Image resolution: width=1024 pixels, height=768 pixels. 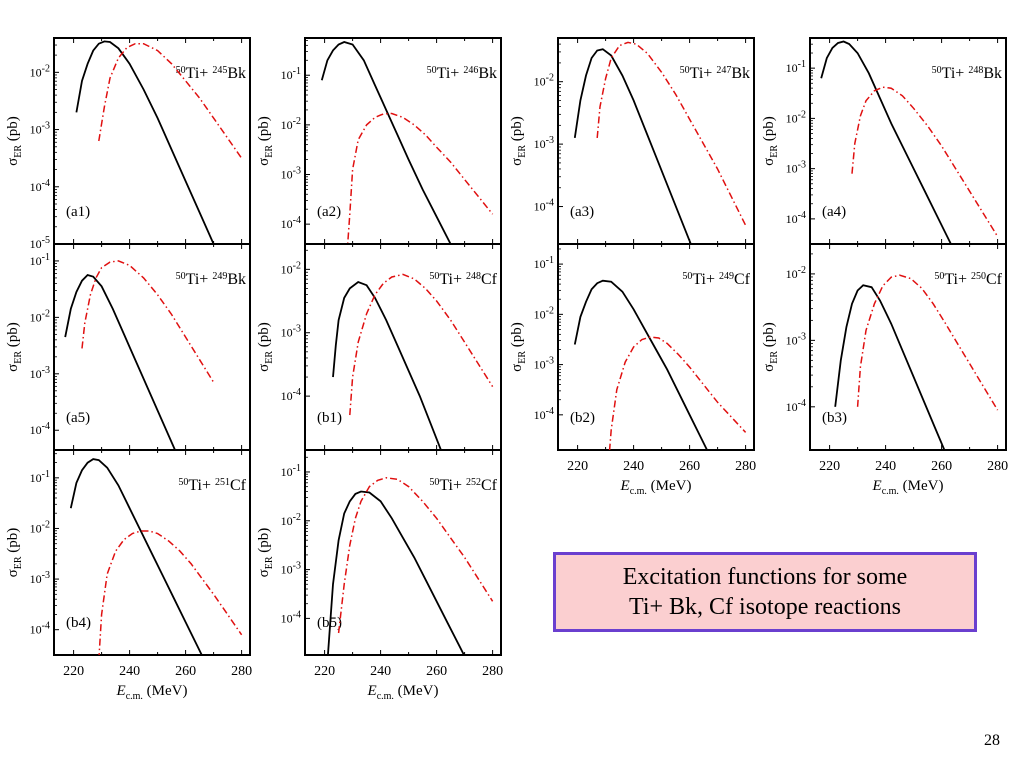 What do you see at coordinates (462, 74) in the screenshot?
I see `reaction-label: 50Ti+ 246Bk` at bounding box center [462, 74].